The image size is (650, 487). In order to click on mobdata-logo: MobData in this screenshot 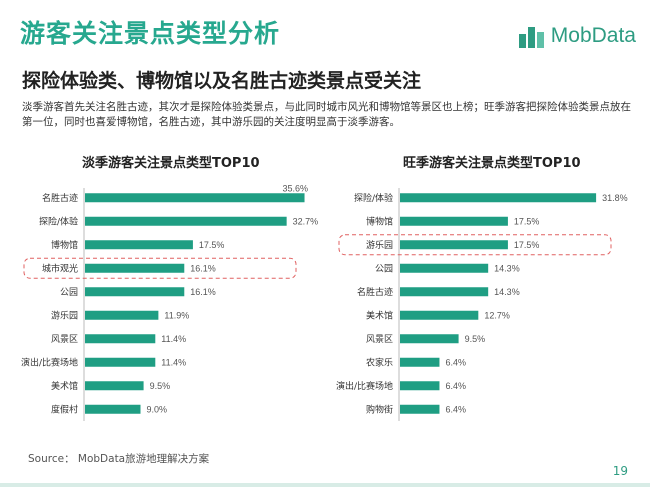, I will do `click(577, 36)`.